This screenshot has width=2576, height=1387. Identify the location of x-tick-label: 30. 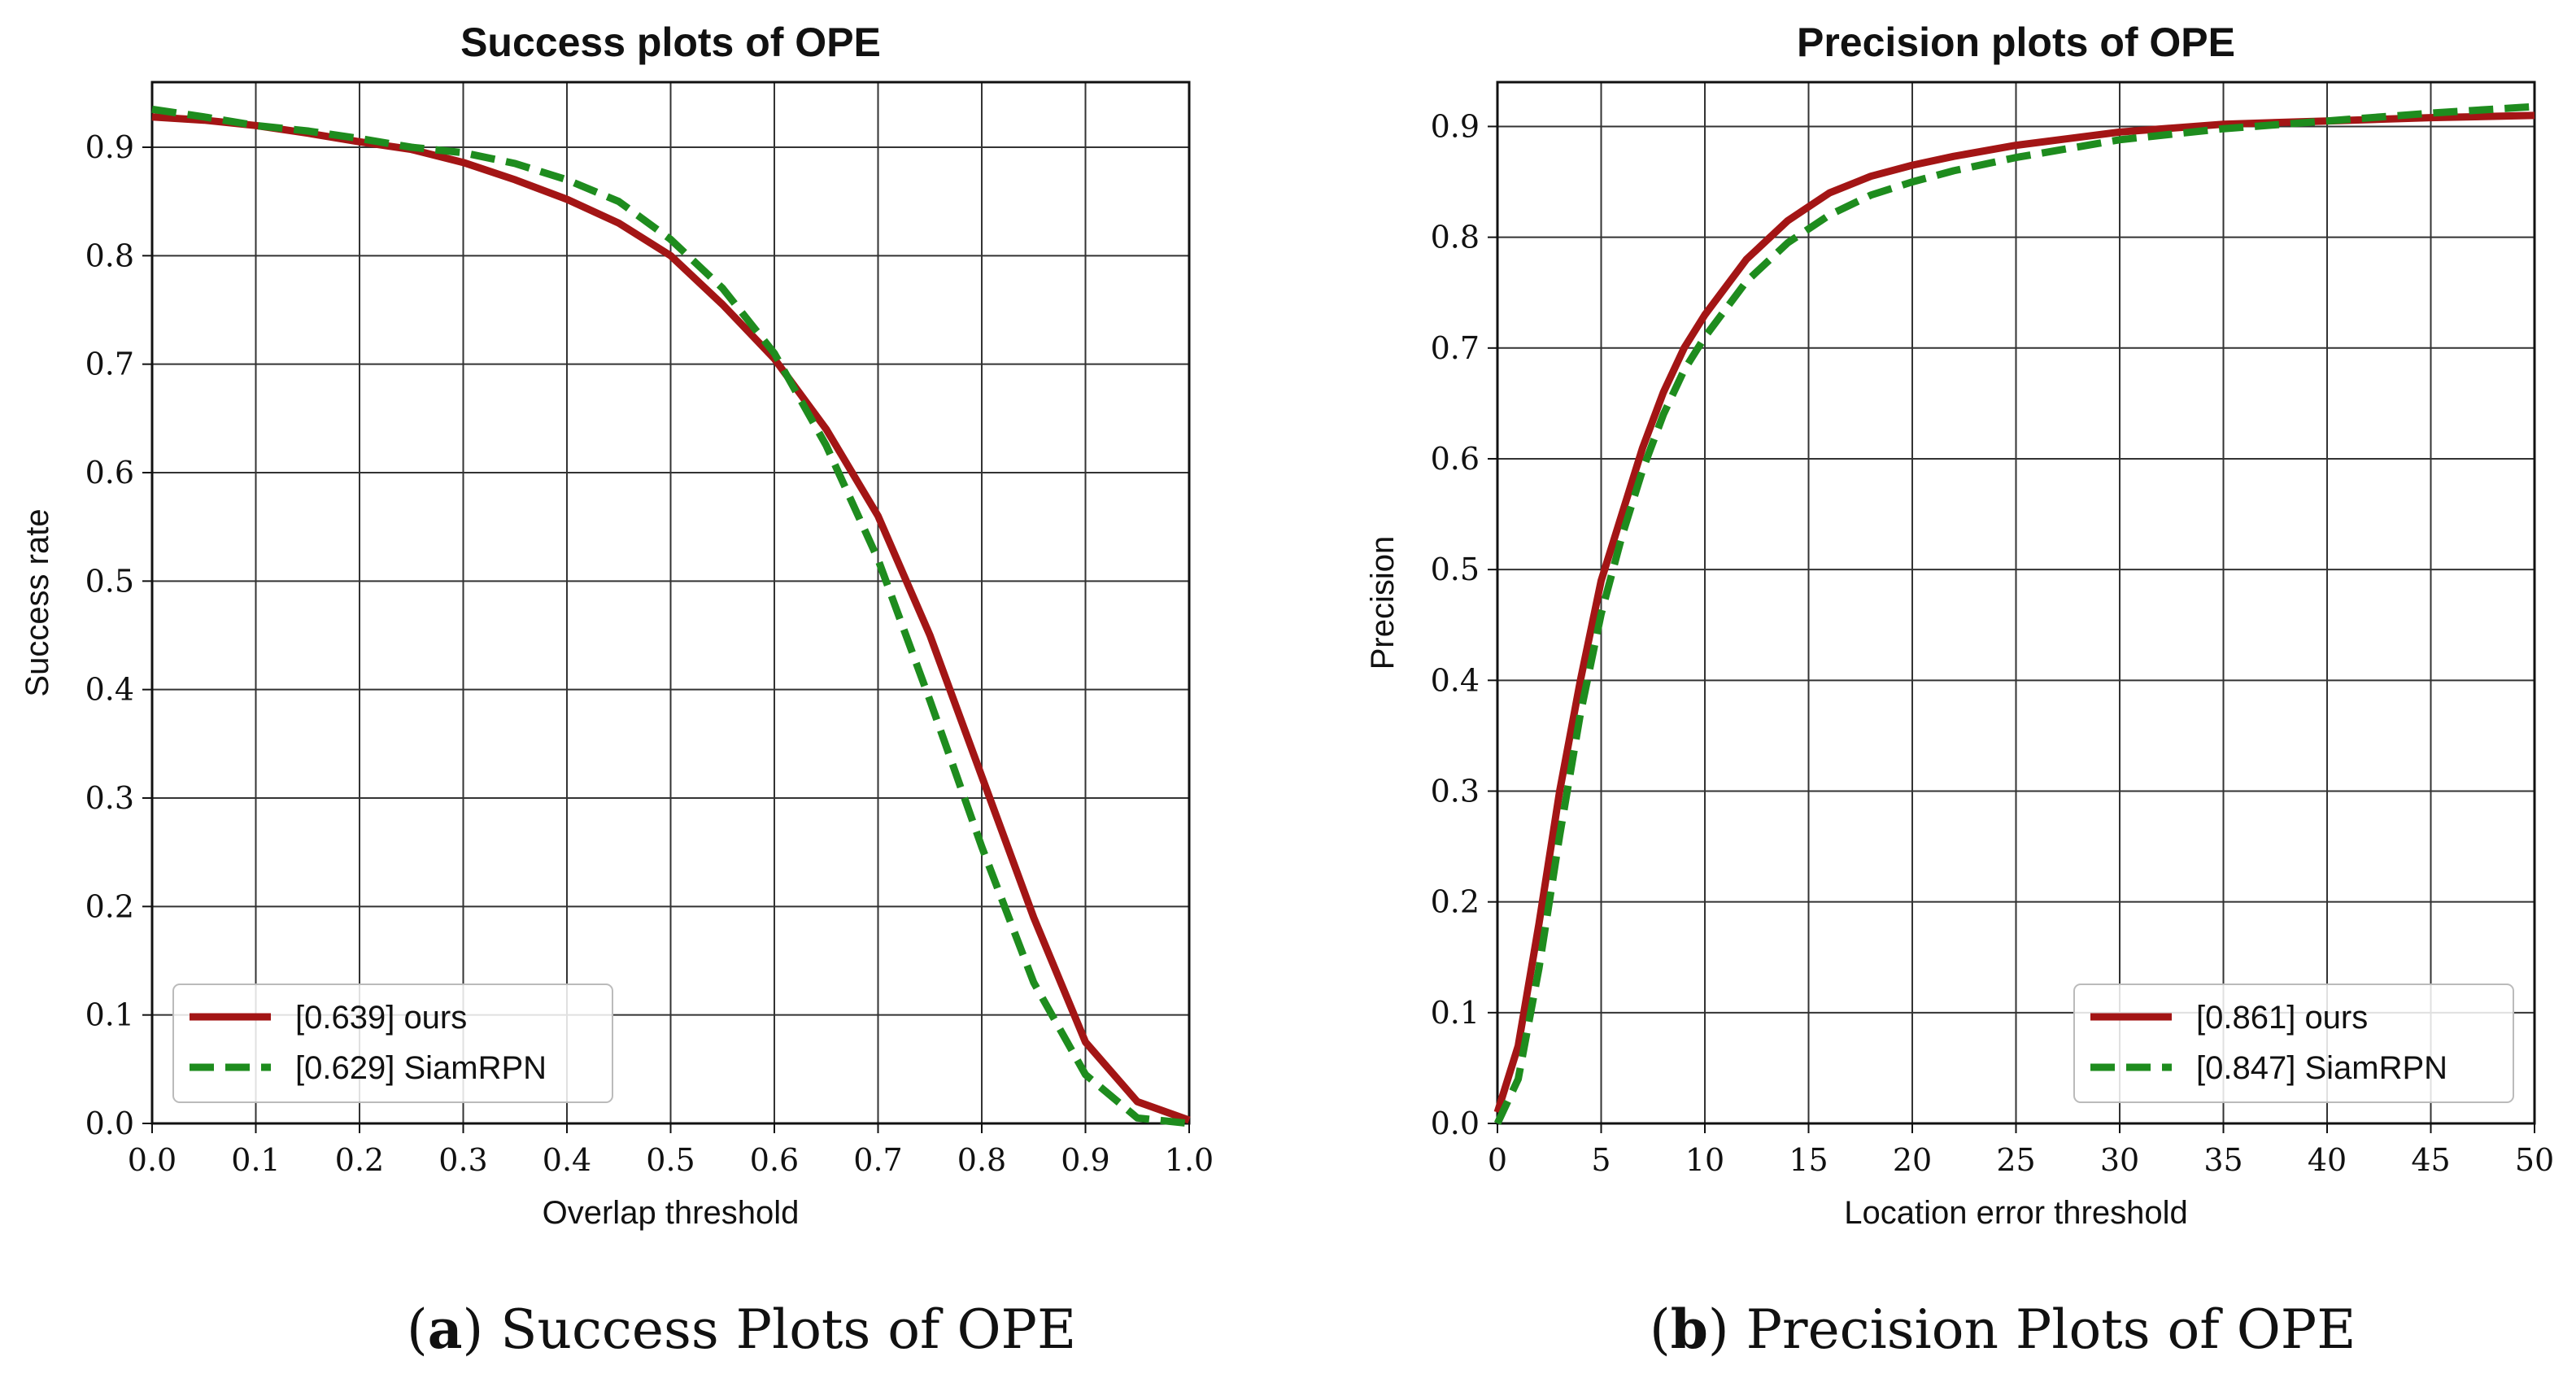
(2119, 1160).